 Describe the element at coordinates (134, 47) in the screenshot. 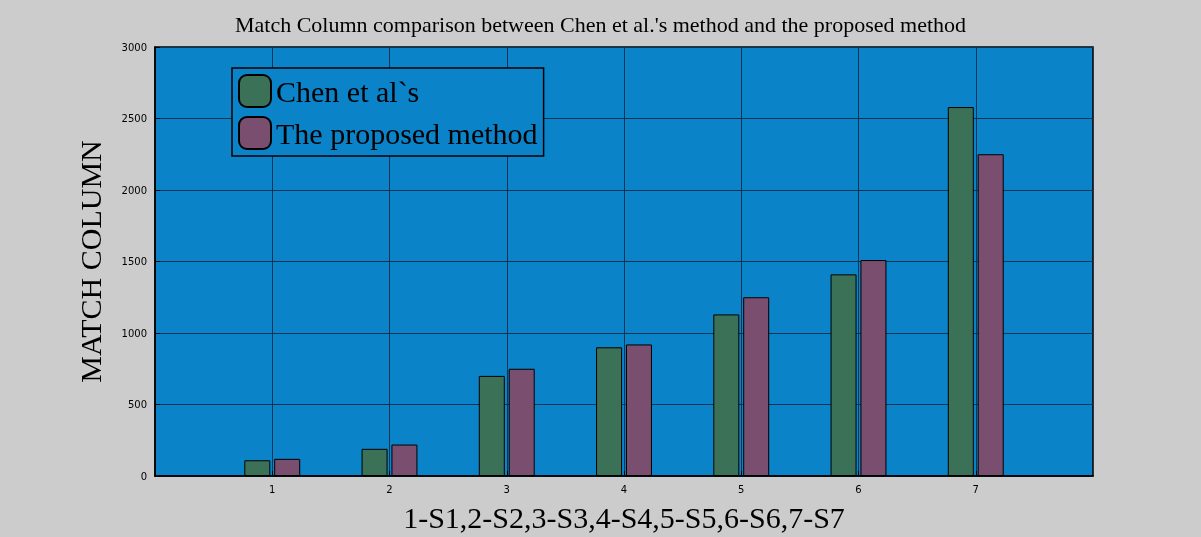

I see `y-tick-label: 3000` at that location.